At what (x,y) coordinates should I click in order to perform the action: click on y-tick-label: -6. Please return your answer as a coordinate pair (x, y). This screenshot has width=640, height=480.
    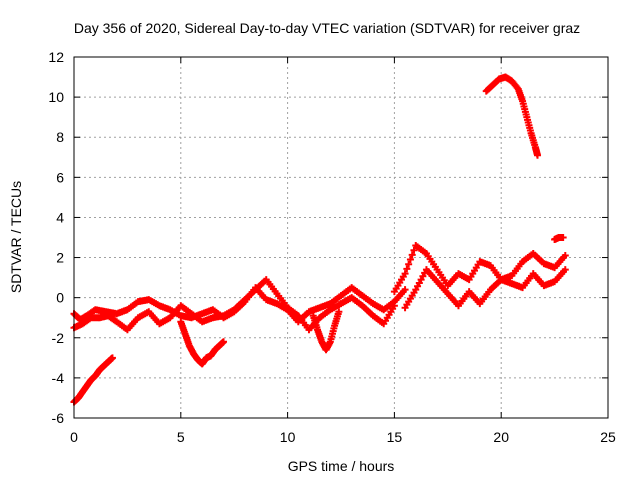
    Looking at the image, I should click on (58, 418).